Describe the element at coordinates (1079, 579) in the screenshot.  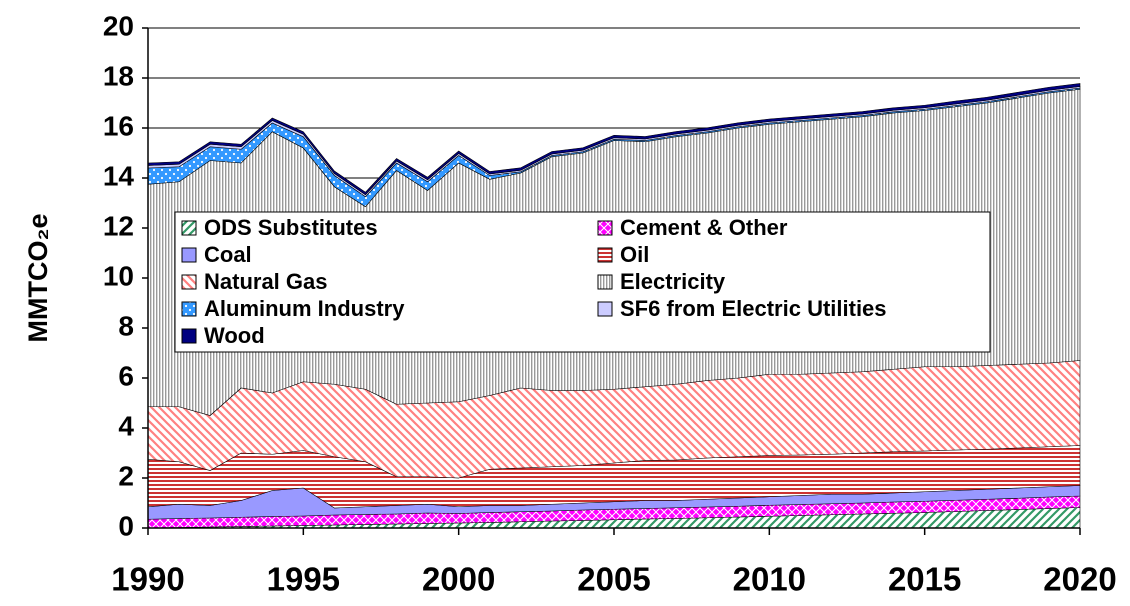
I see `x-tick-label: 2020` at that location.